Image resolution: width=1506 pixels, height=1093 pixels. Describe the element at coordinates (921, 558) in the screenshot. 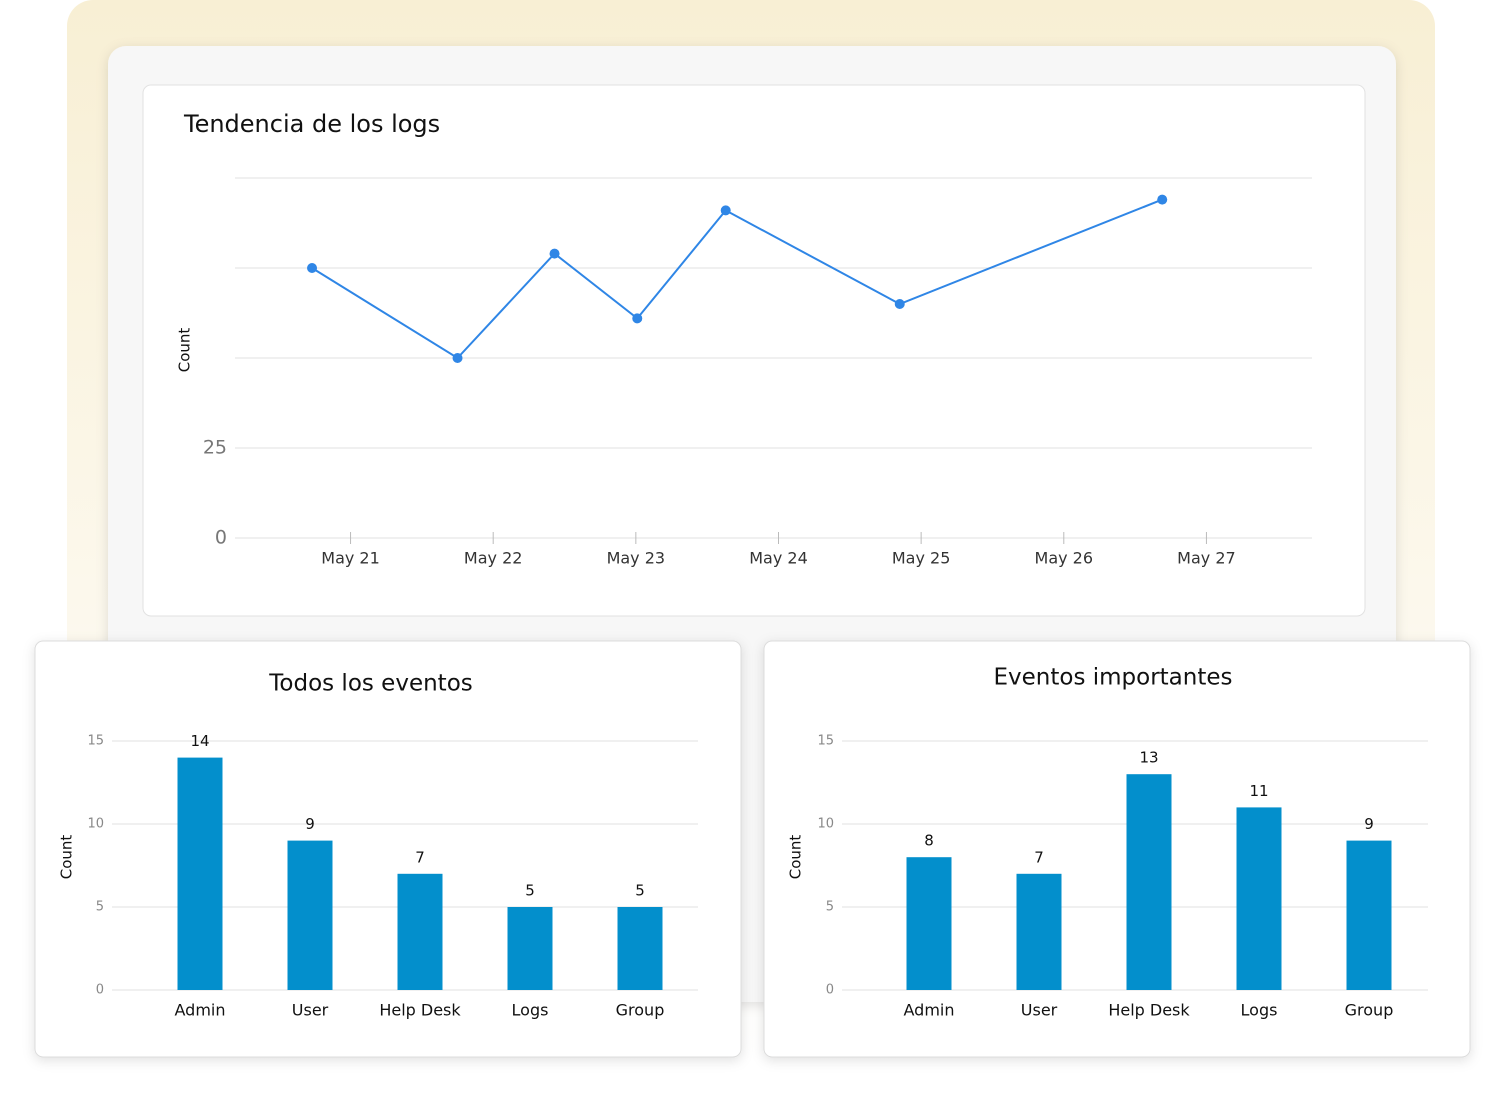

I see `x-tick-label: May 25` at that location.